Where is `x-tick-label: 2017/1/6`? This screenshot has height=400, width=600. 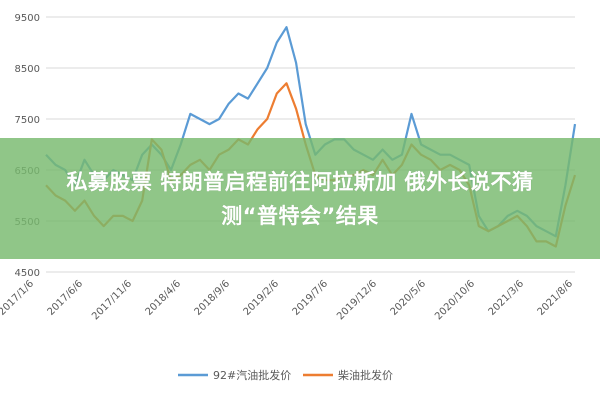 x-tick-label: 2017/1/6 is located at coordinates (18, 298).